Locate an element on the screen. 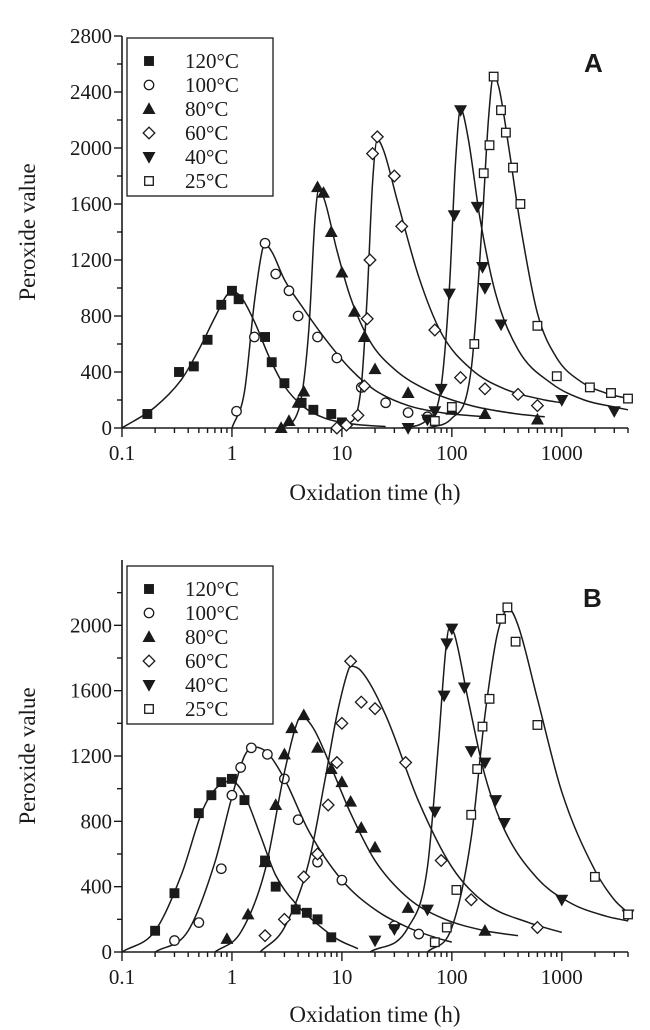  y-tick-label: 2400 is located at coordinates (91, 92).